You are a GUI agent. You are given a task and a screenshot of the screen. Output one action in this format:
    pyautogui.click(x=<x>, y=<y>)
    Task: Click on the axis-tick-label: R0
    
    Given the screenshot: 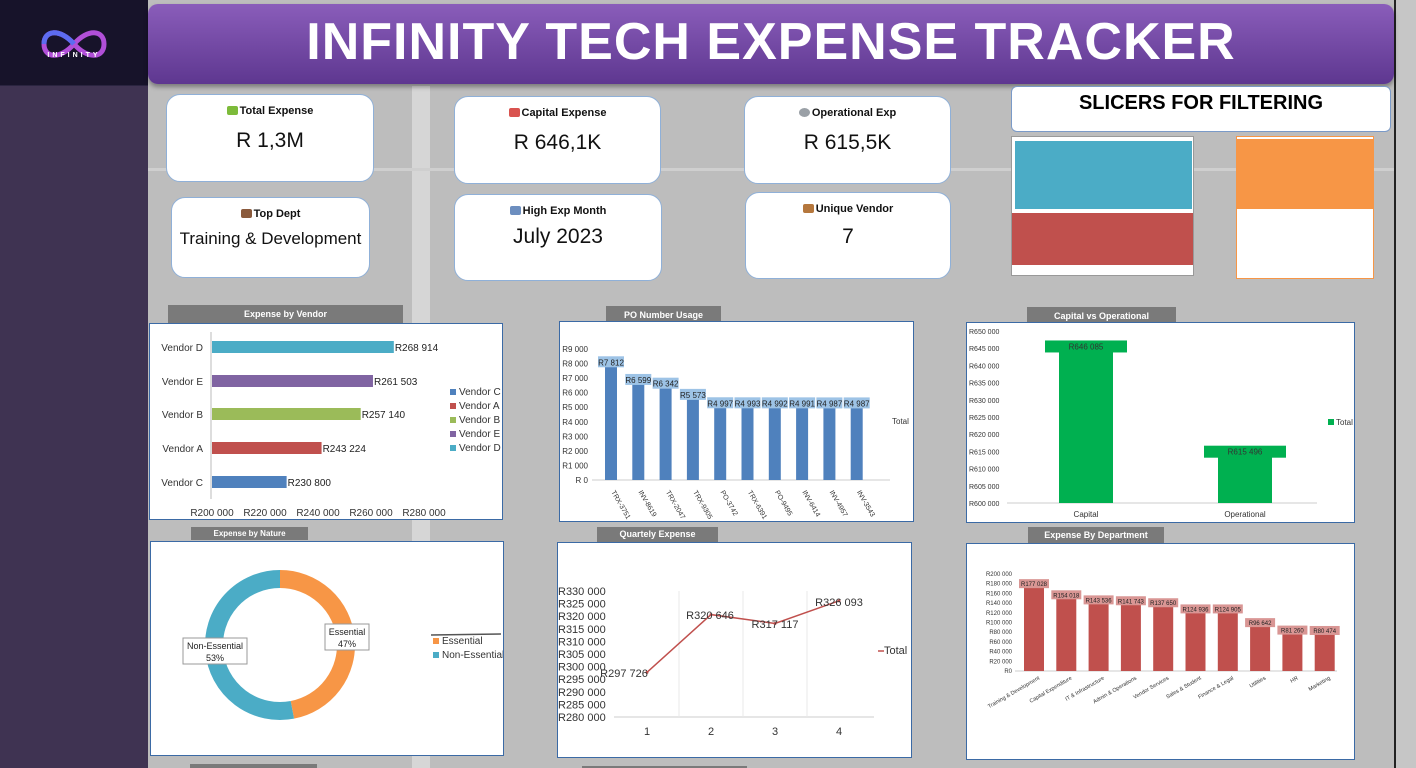 What is the action you would take?
    pyautogui.click(x=1008, y=672)
    